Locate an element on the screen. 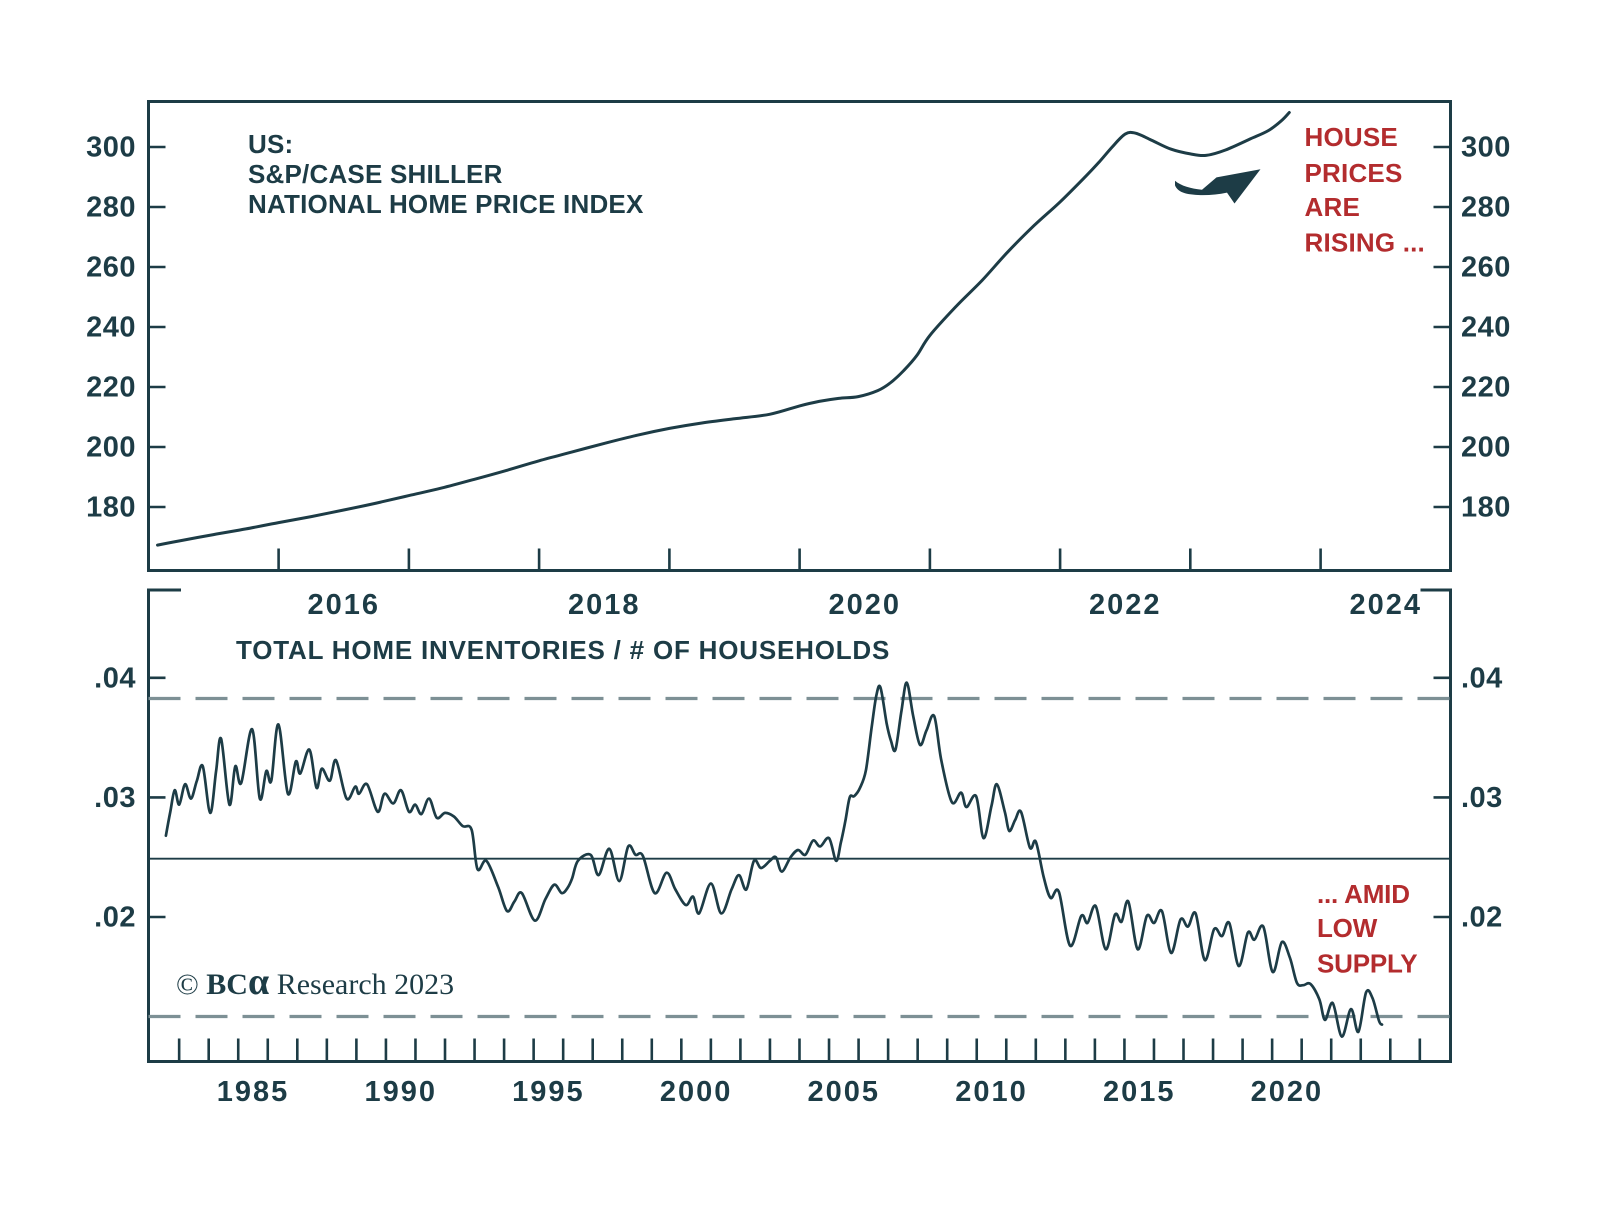  svg-text:TOTAL HOME INVENTORIES / # OF: TOTAL HOME INVENTORIES / # OF HOUSEHOLDS is located at coordinates (563, 650).